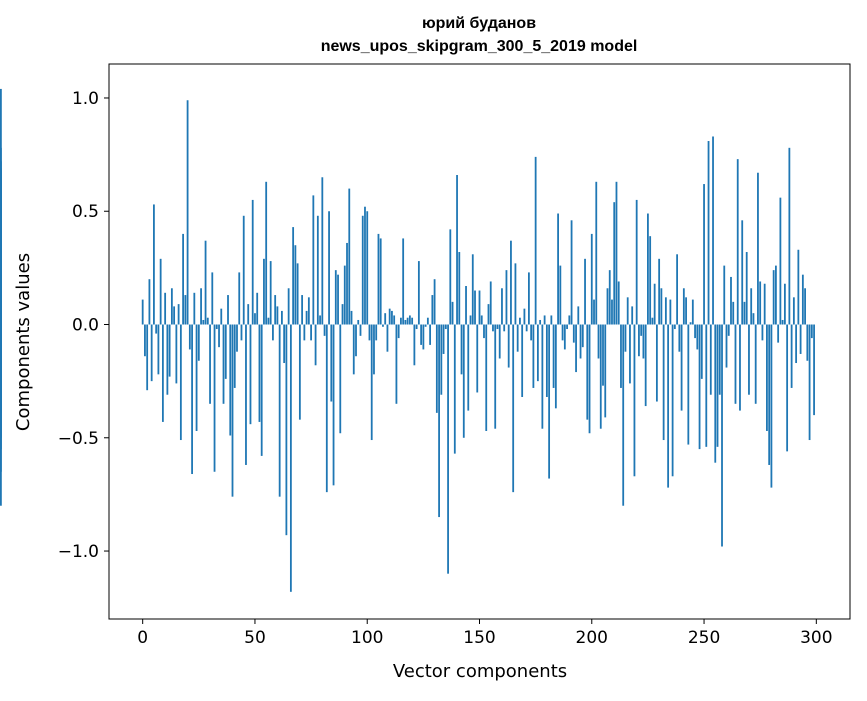 Image resolution: width=867 pixels, height=701 pixels. Describe the element at coordinates (479, 23) in the screenshot. I see `chart-title: юрий буданов` at that location.